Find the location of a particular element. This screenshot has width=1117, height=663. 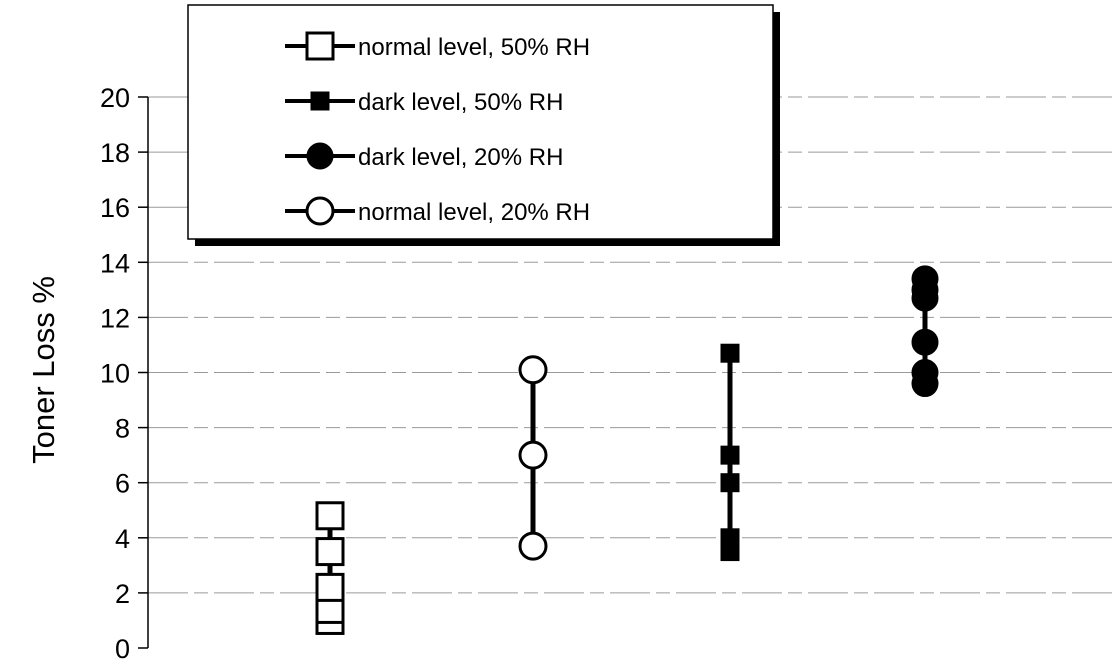

y-axis-ticks: 0 2 4 6 8 10 12 14 16 18 20 is located at coordinates (124, 373).